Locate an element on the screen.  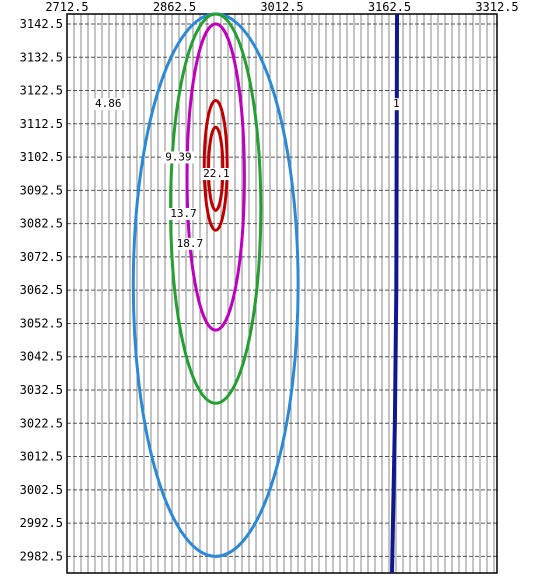
x-tick-label: 3012.5 is located at coordinates (281, 7).